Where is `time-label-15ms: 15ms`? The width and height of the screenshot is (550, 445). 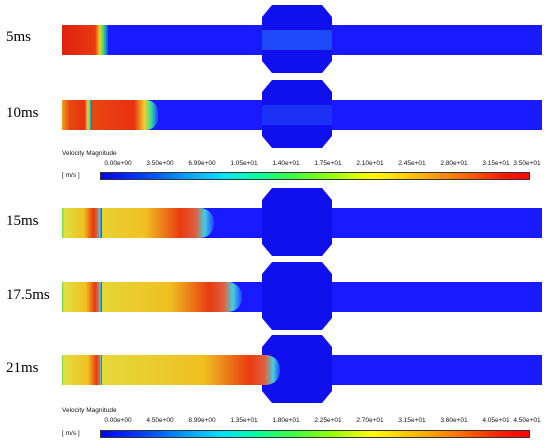
time-label-15ms: 15ms is located at coordinates (22, 221).